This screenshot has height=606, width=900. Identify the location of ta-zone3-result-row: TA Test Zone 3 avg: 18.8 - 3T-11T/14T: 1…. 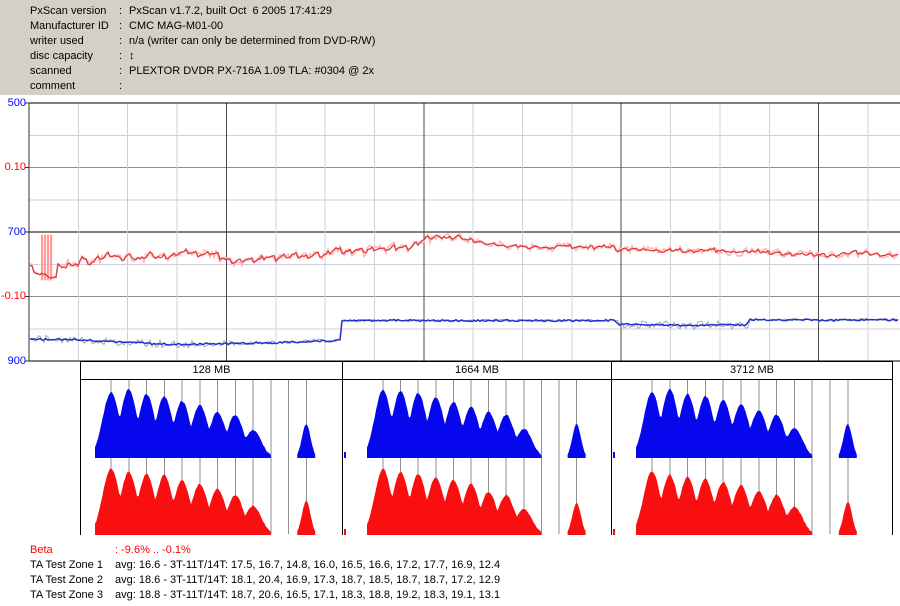
(450, 596).